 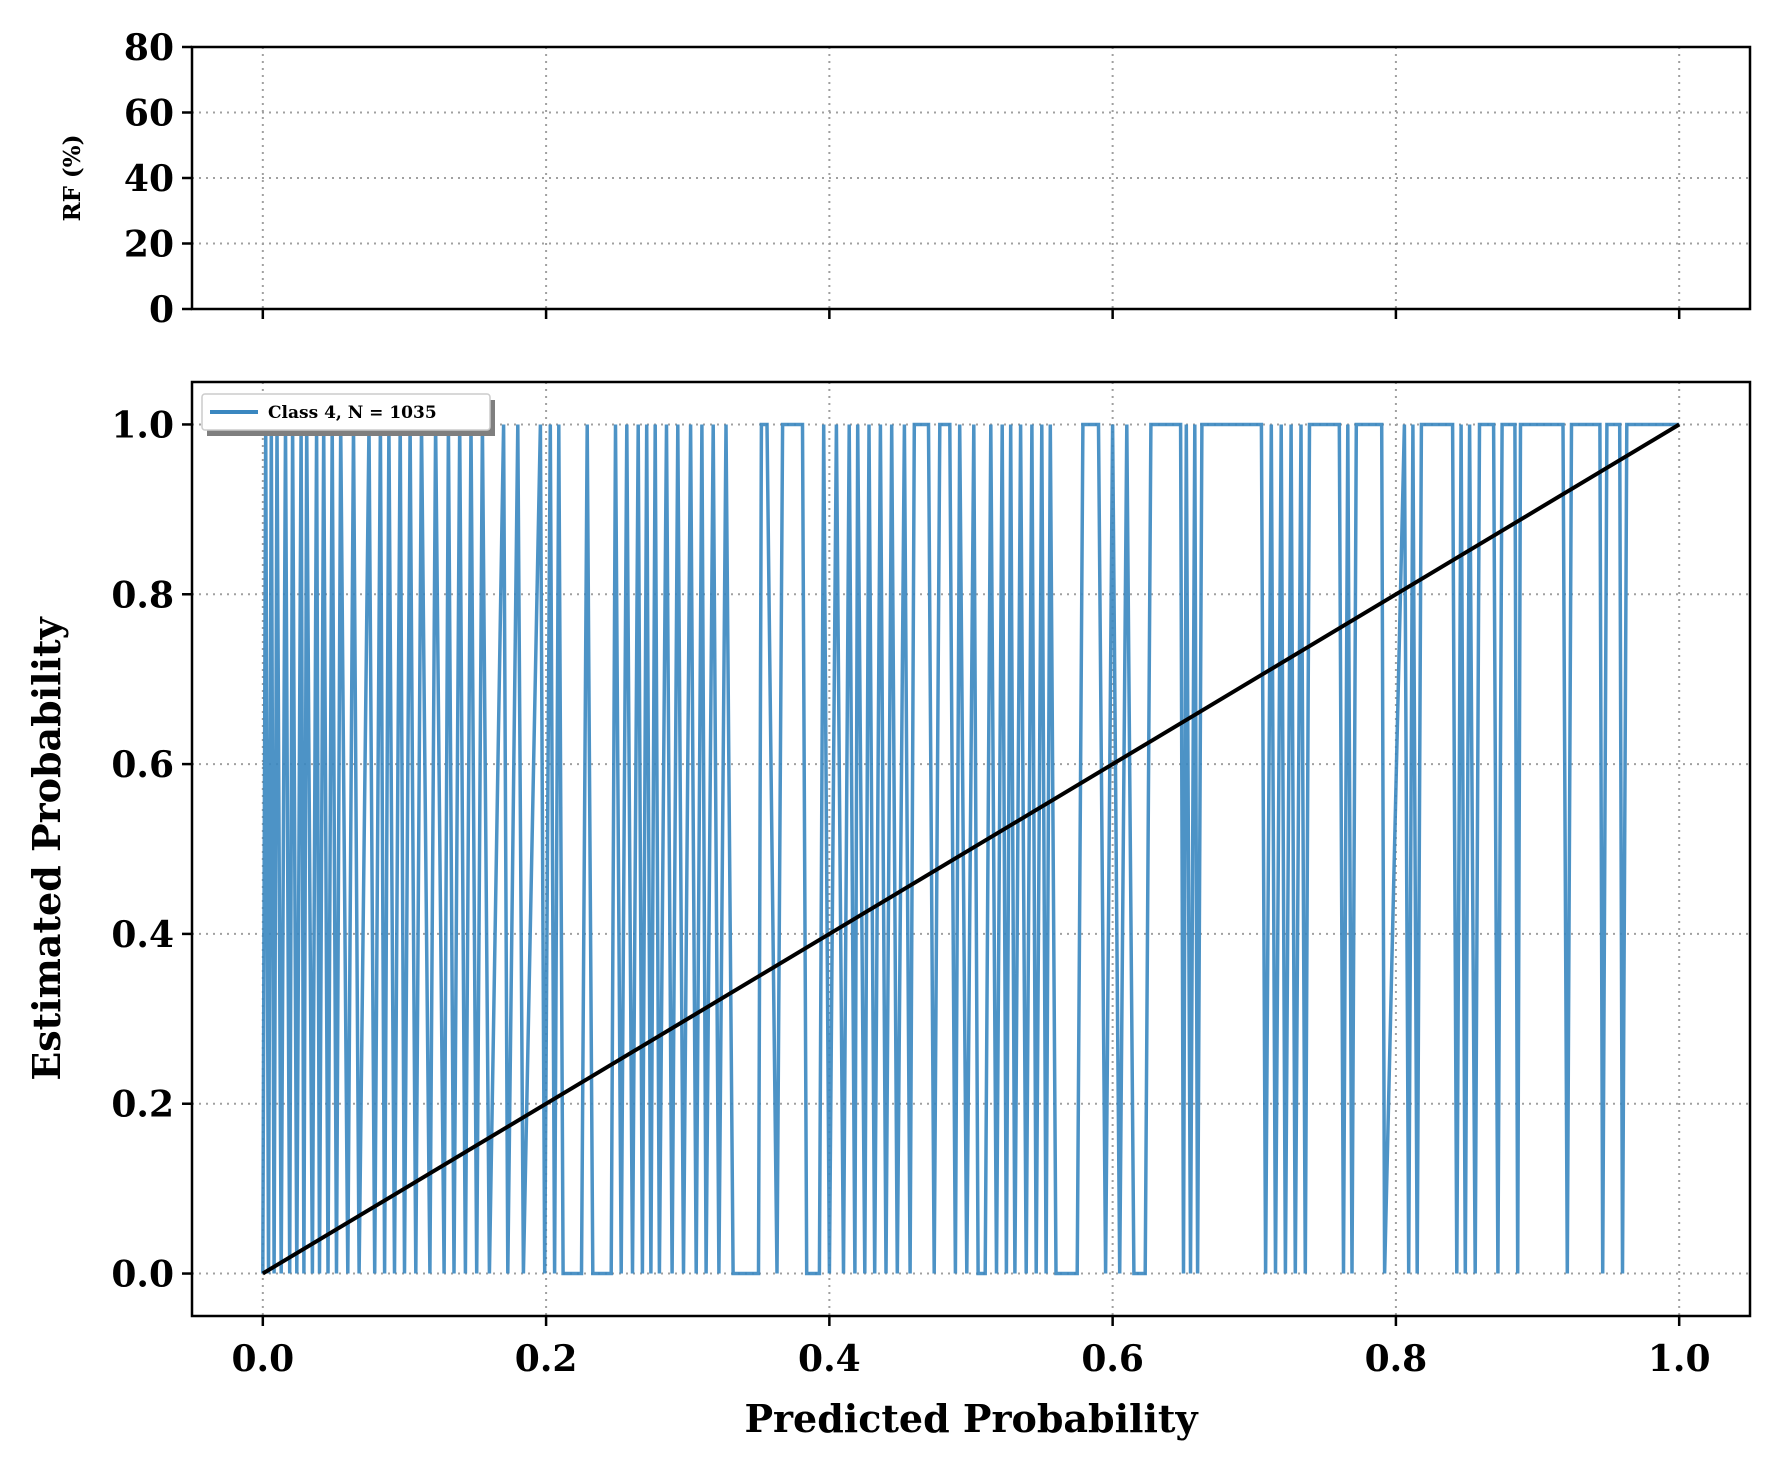 What do you see at coordinates (46, 848) in the screenshot?
I see `y-axis-title: Estimated Probability` at bounding box center [46, 848].